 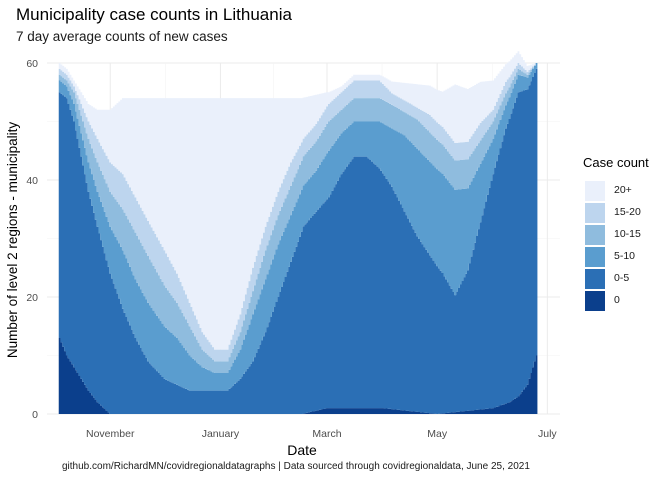 I want to click on x-axis-label: Date, so click(x=302, y=450).